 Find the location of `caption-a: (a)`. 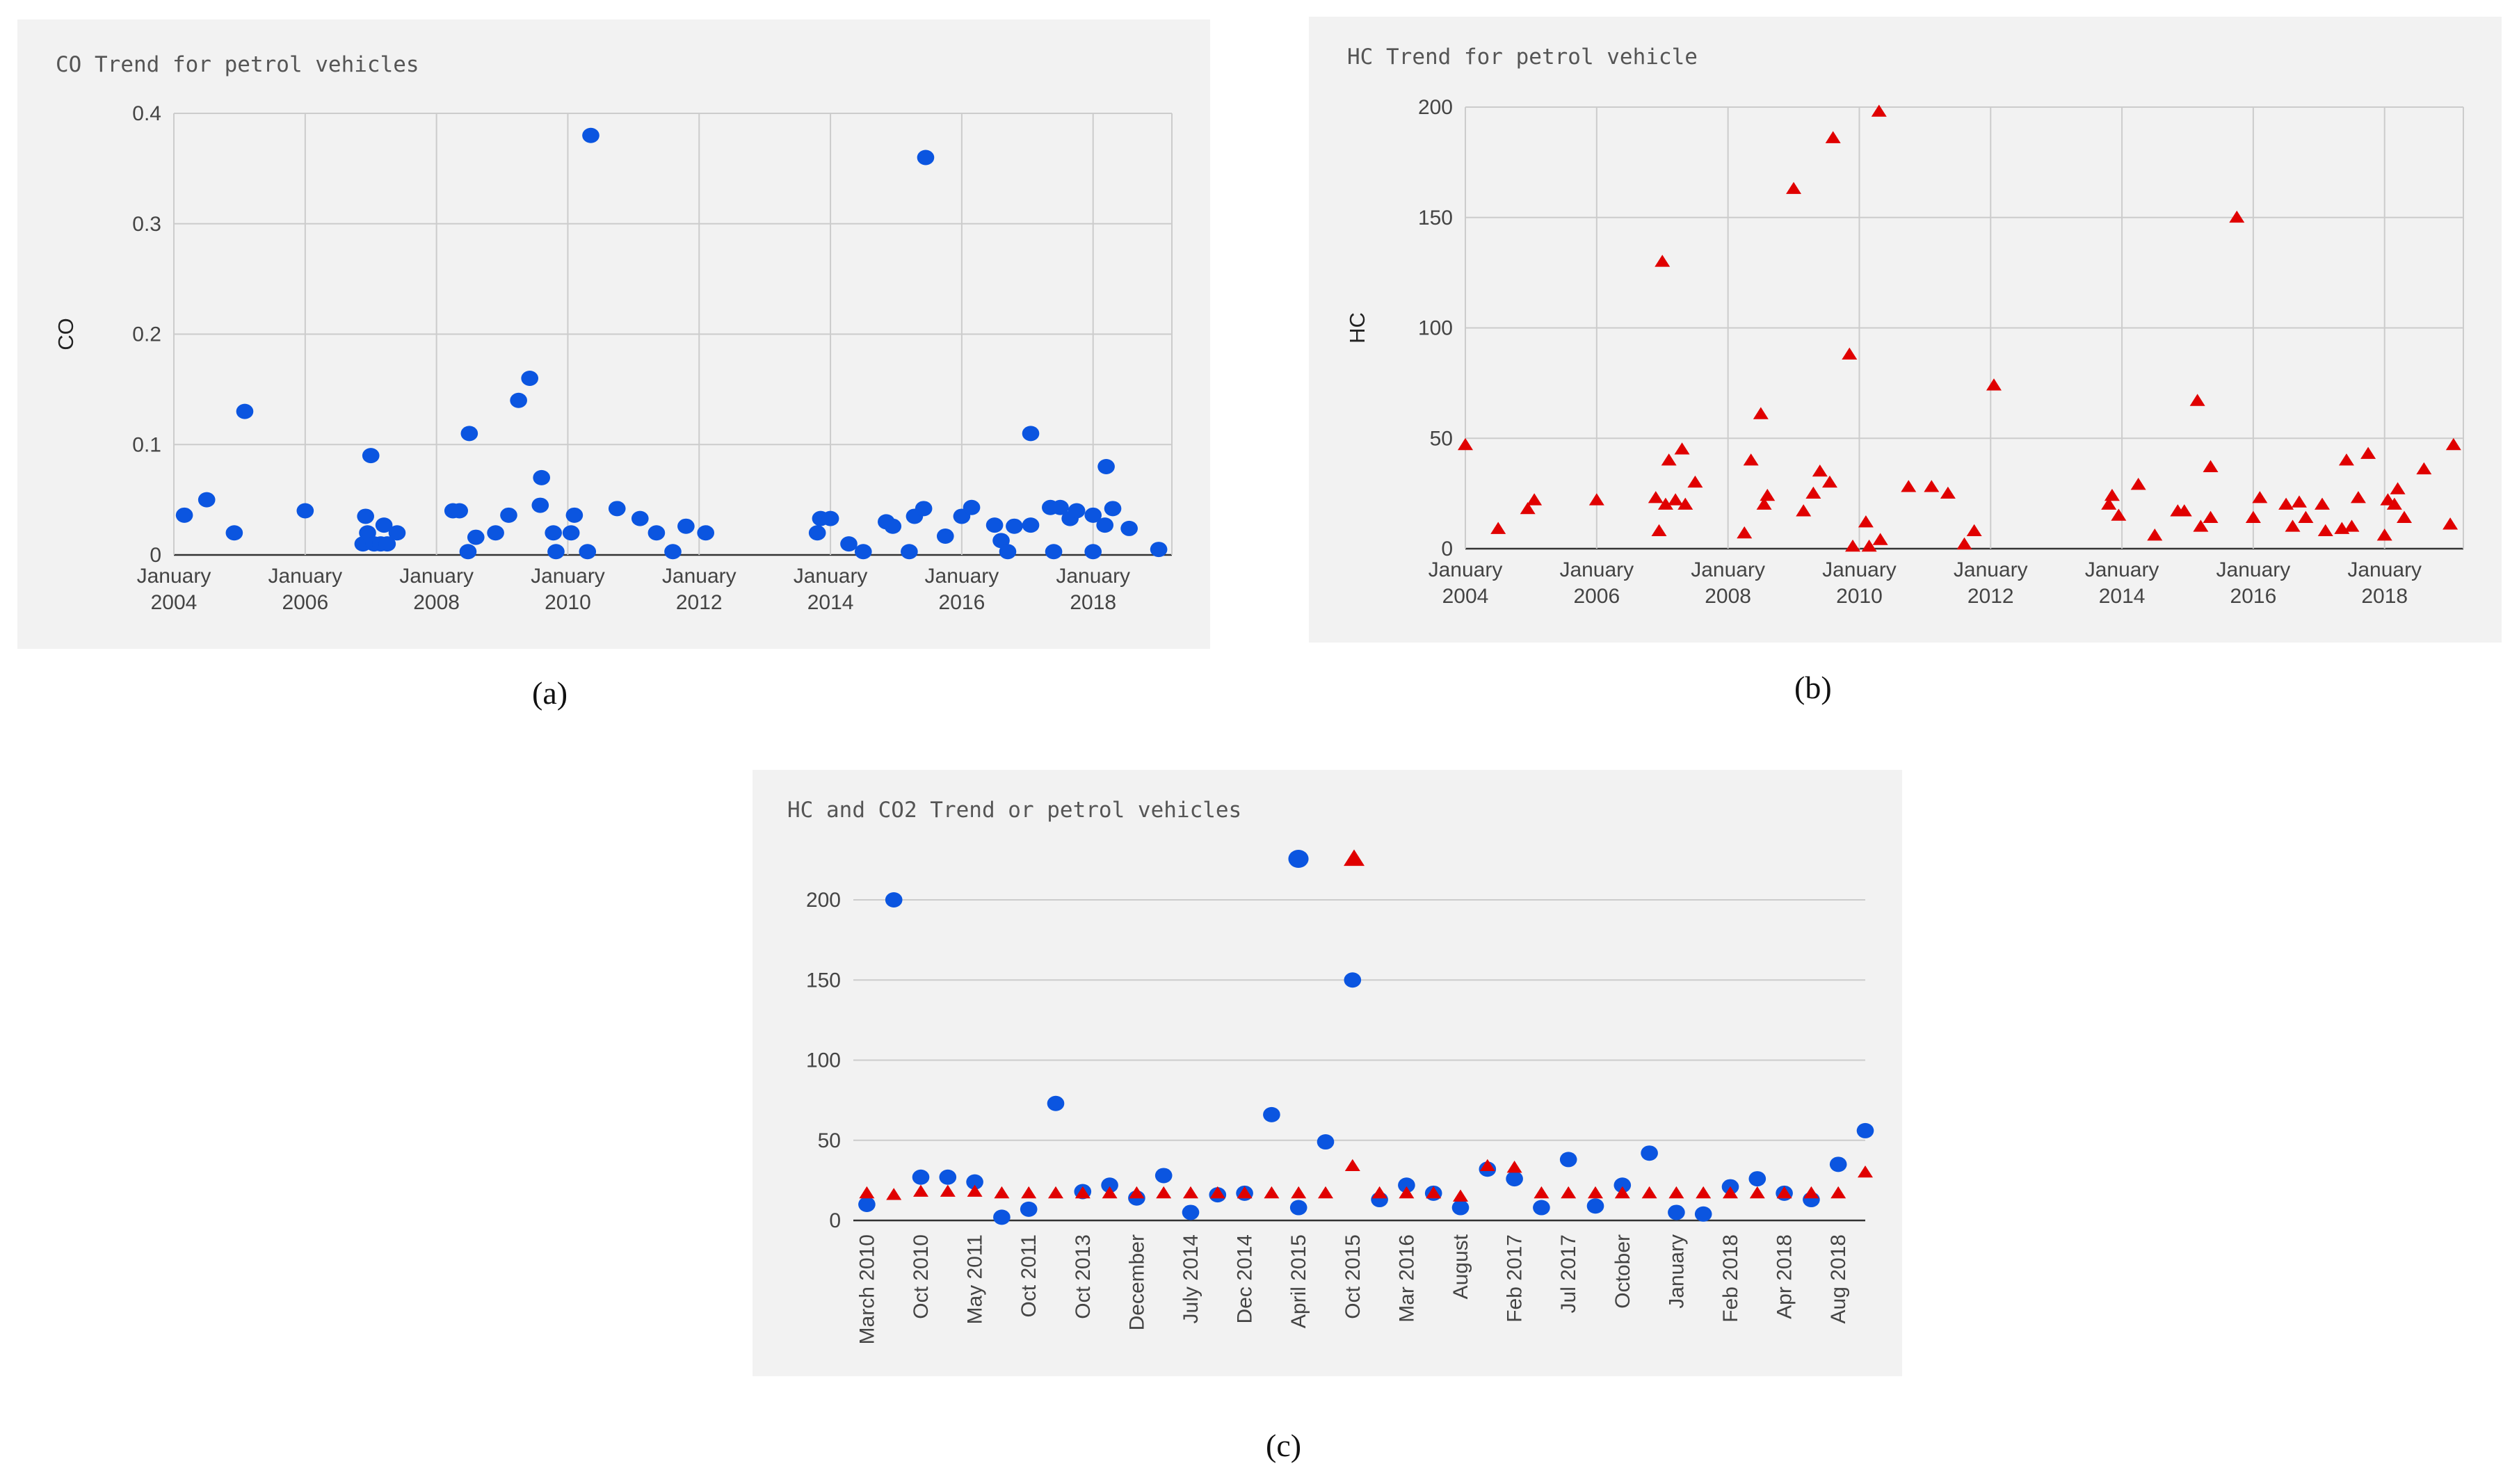

caption-a: (a) is located at coordinates (550, 693).